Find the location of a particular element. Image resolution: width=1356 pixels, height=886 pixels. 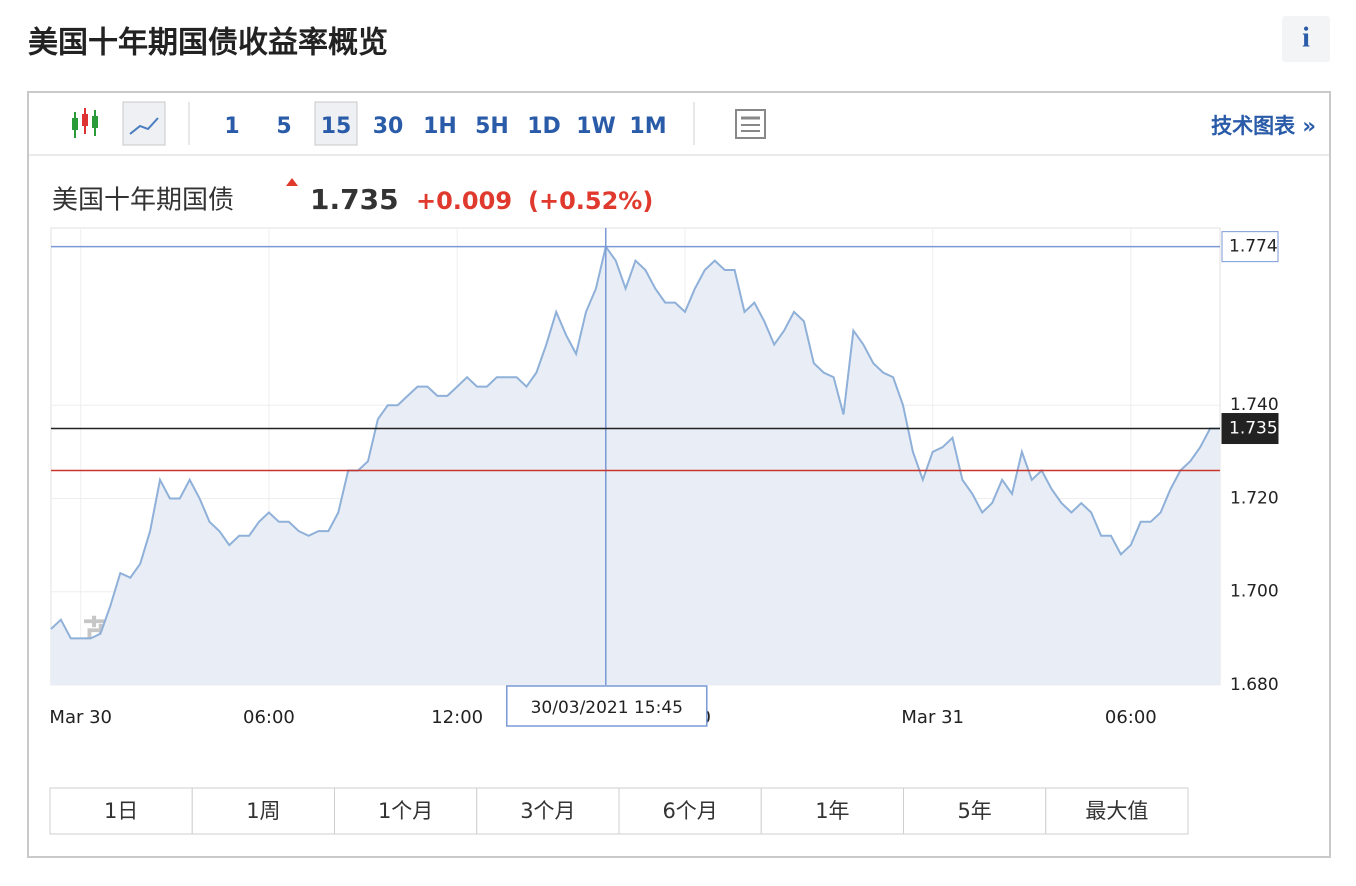

x-tick-label: Mar 30 is located at coordinates (80, 717).